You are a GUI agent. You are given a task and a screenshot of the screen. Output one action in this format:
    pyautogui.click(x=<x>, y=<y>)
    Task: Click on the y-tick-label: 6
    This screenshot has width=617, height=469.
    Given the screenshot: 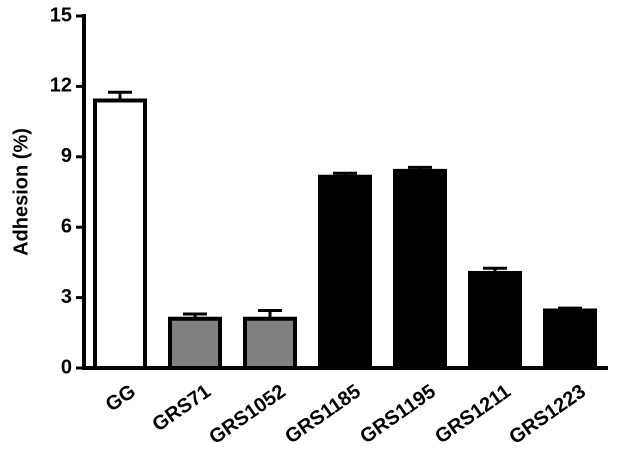 What is the action you would take?
    pyautogui.click(x=66, y=226)
    